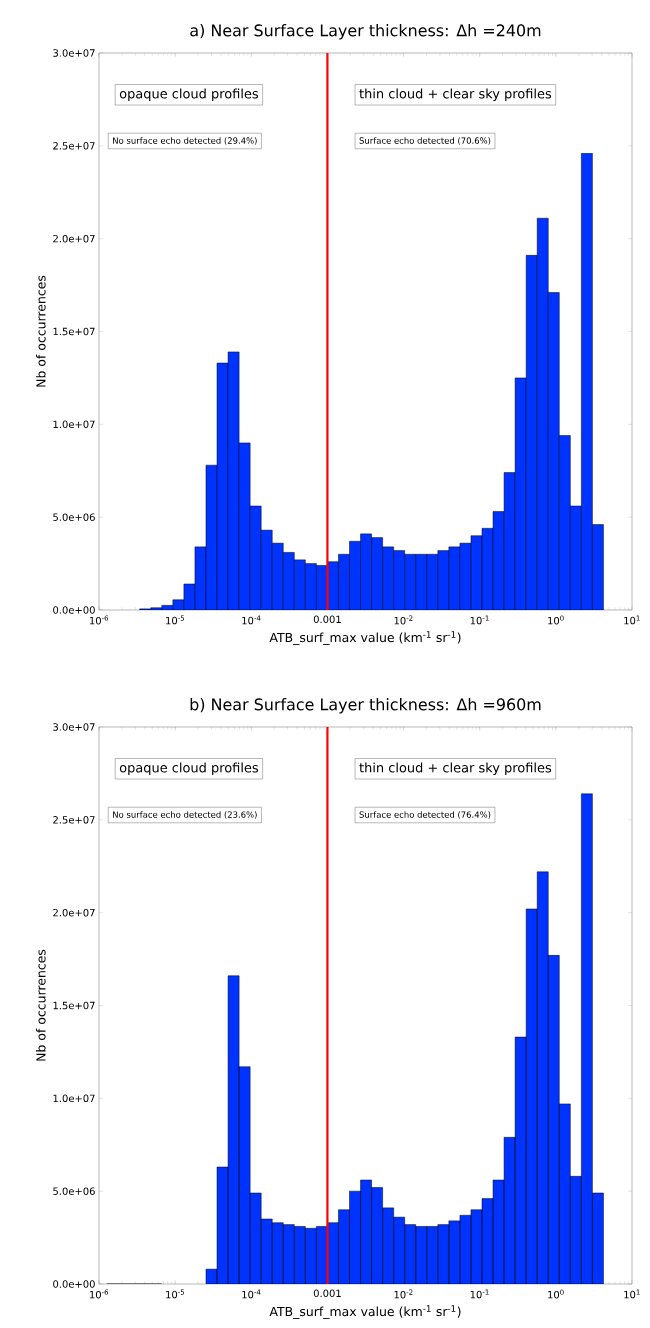  I want to click on chart-title: b) Near Surface Layer thickness: Δh =960m, so click(365, 706).